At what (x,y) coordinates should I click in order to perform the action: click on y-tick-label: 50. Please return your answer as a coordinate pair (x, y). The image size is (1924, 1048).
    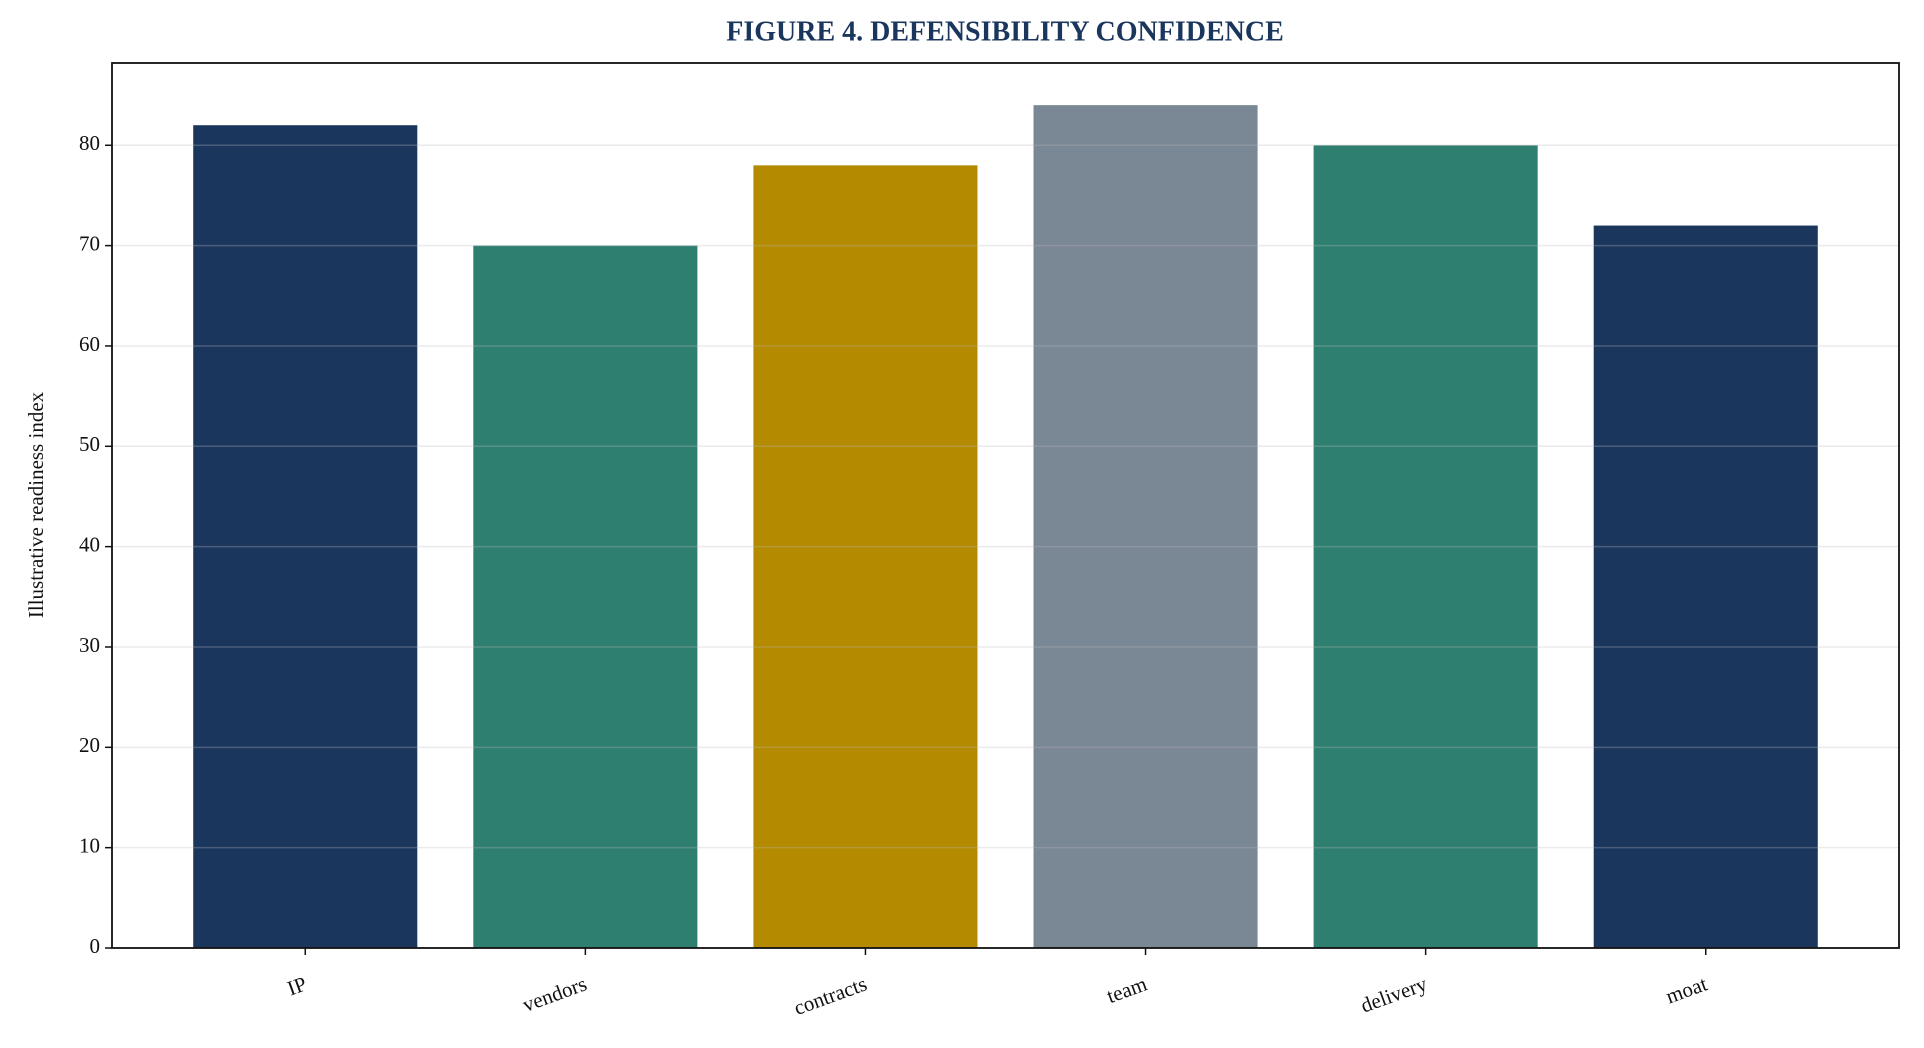
    Looking at the image, I should click on (89, 444).